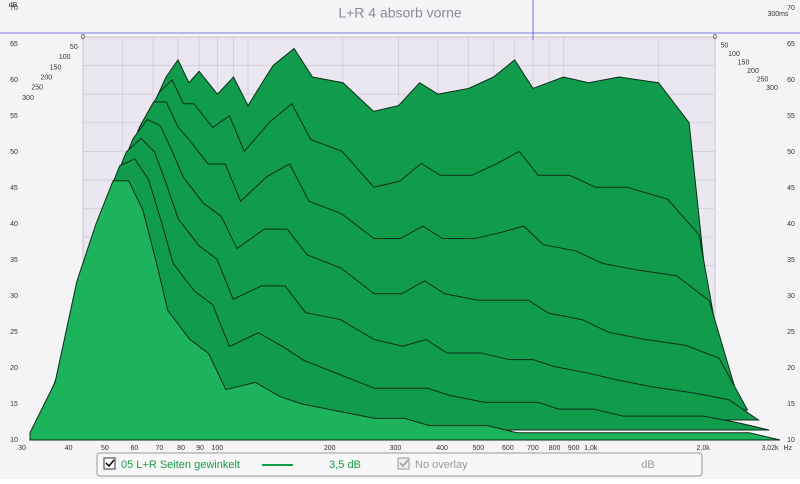 The image size is (800, 484). Describe the element at coordinates (770, 448) in the screenshot. I see `x-tick-label: 3,02k` at that location.